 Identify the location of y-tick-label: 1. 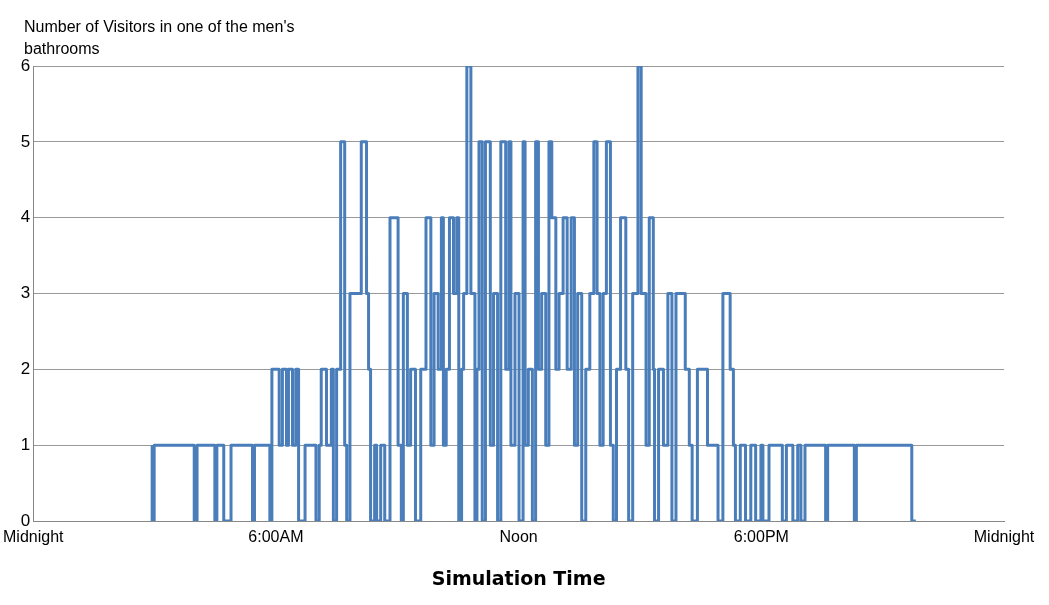
(25, 444).